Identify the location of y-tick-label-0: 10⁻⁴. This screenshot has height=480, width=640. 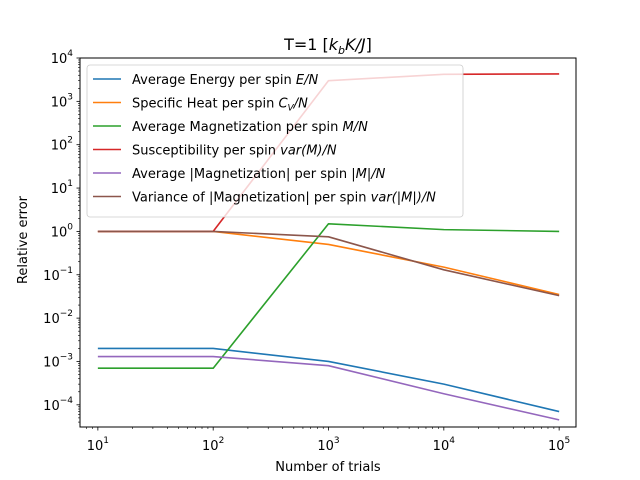
(58, 405).